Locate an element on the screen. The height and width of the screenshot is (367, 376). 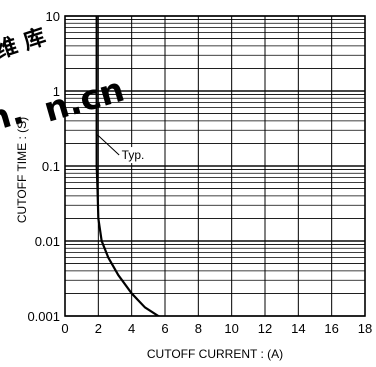
x-tick-label: 2 is located at coordinates (98, 328).